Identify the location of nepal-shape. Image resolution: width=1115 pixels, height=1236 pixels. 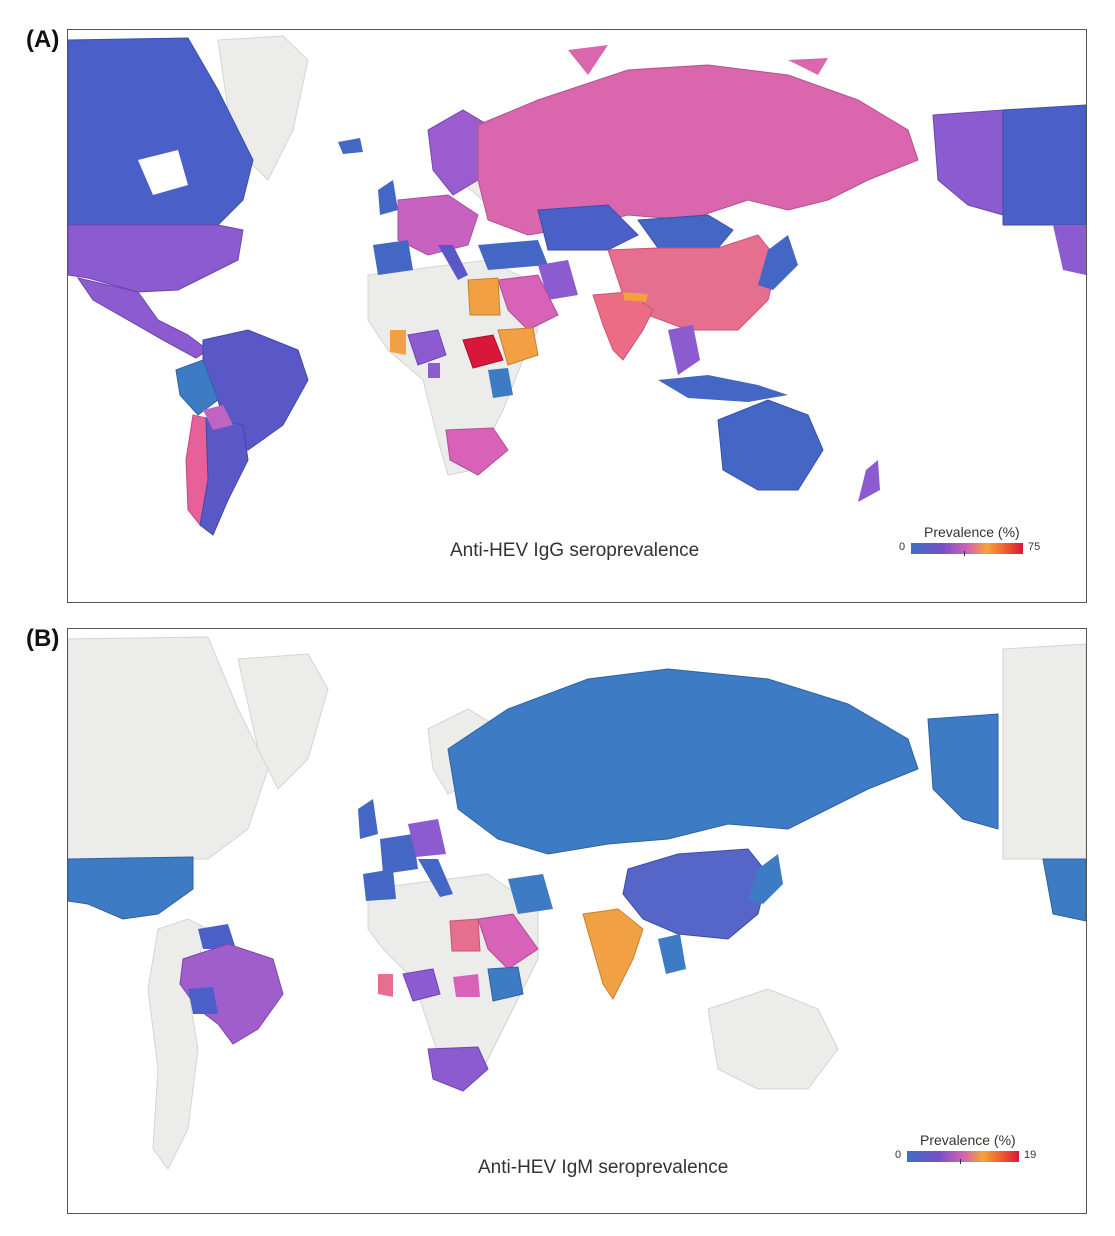
(635, 297).